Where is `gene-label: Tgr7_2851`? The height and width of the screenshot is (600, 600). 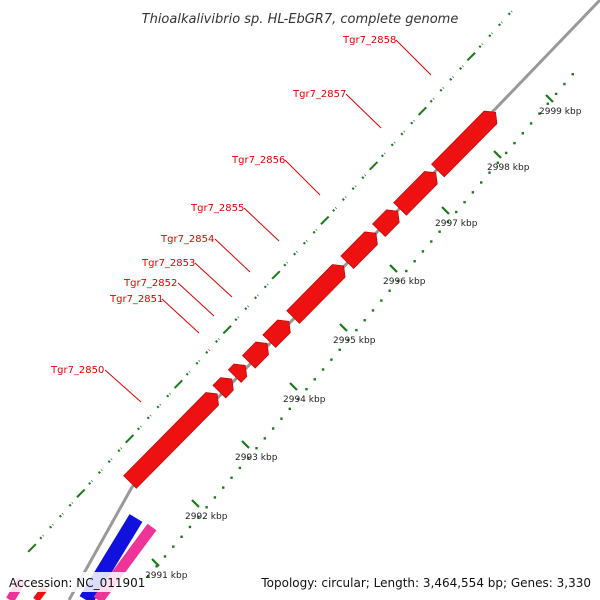 gene-label: Tgr7_2851 is located at coordinates (136, 299).